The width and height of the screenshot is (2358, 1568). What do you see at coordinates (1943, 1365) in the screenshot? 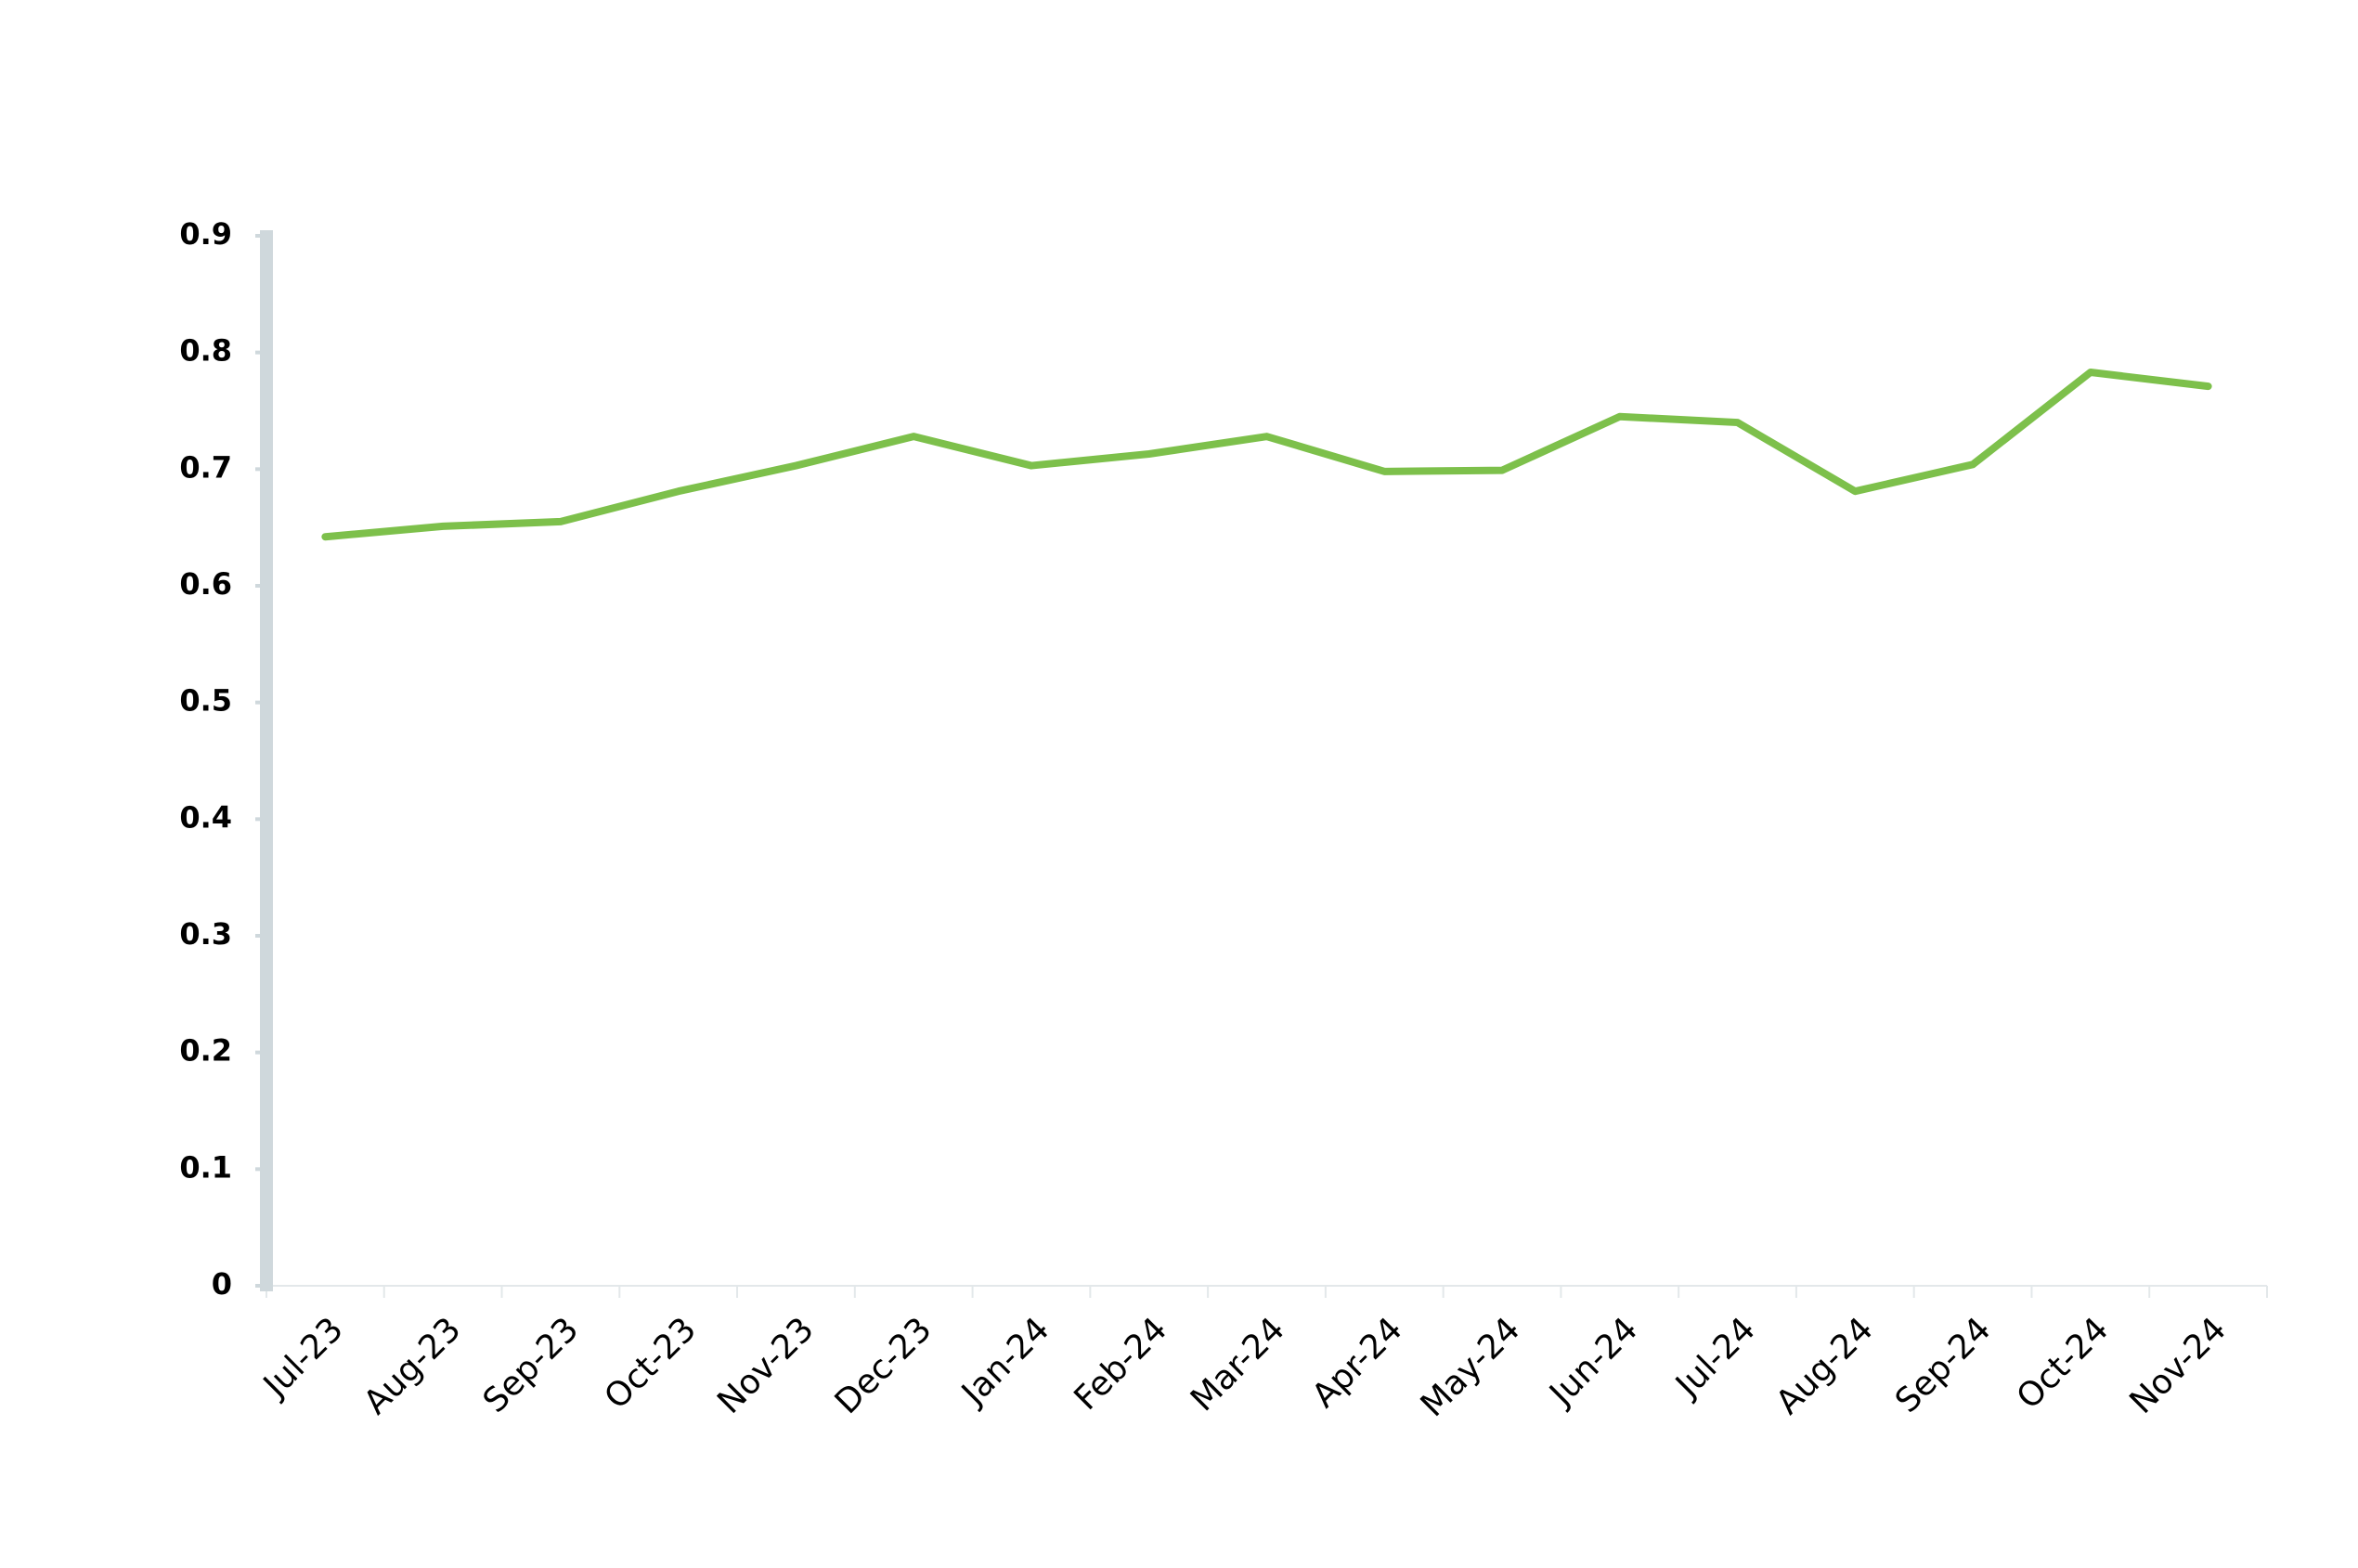
I see `x-tick-label: Sep-24` at bounding box center [1943, 1365].